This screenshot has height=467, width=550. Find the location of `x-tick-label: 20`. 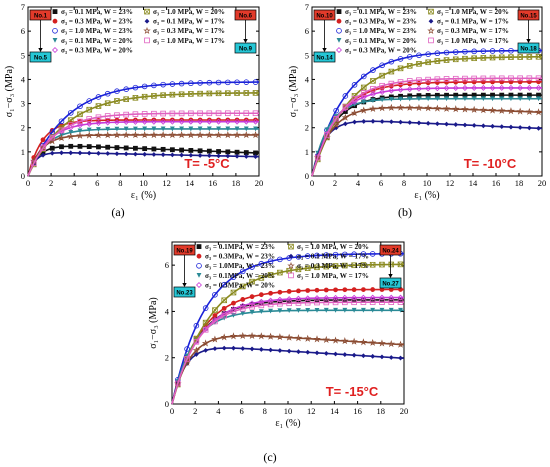

x-tick-label: 20 is located at coordinates (404, 411).